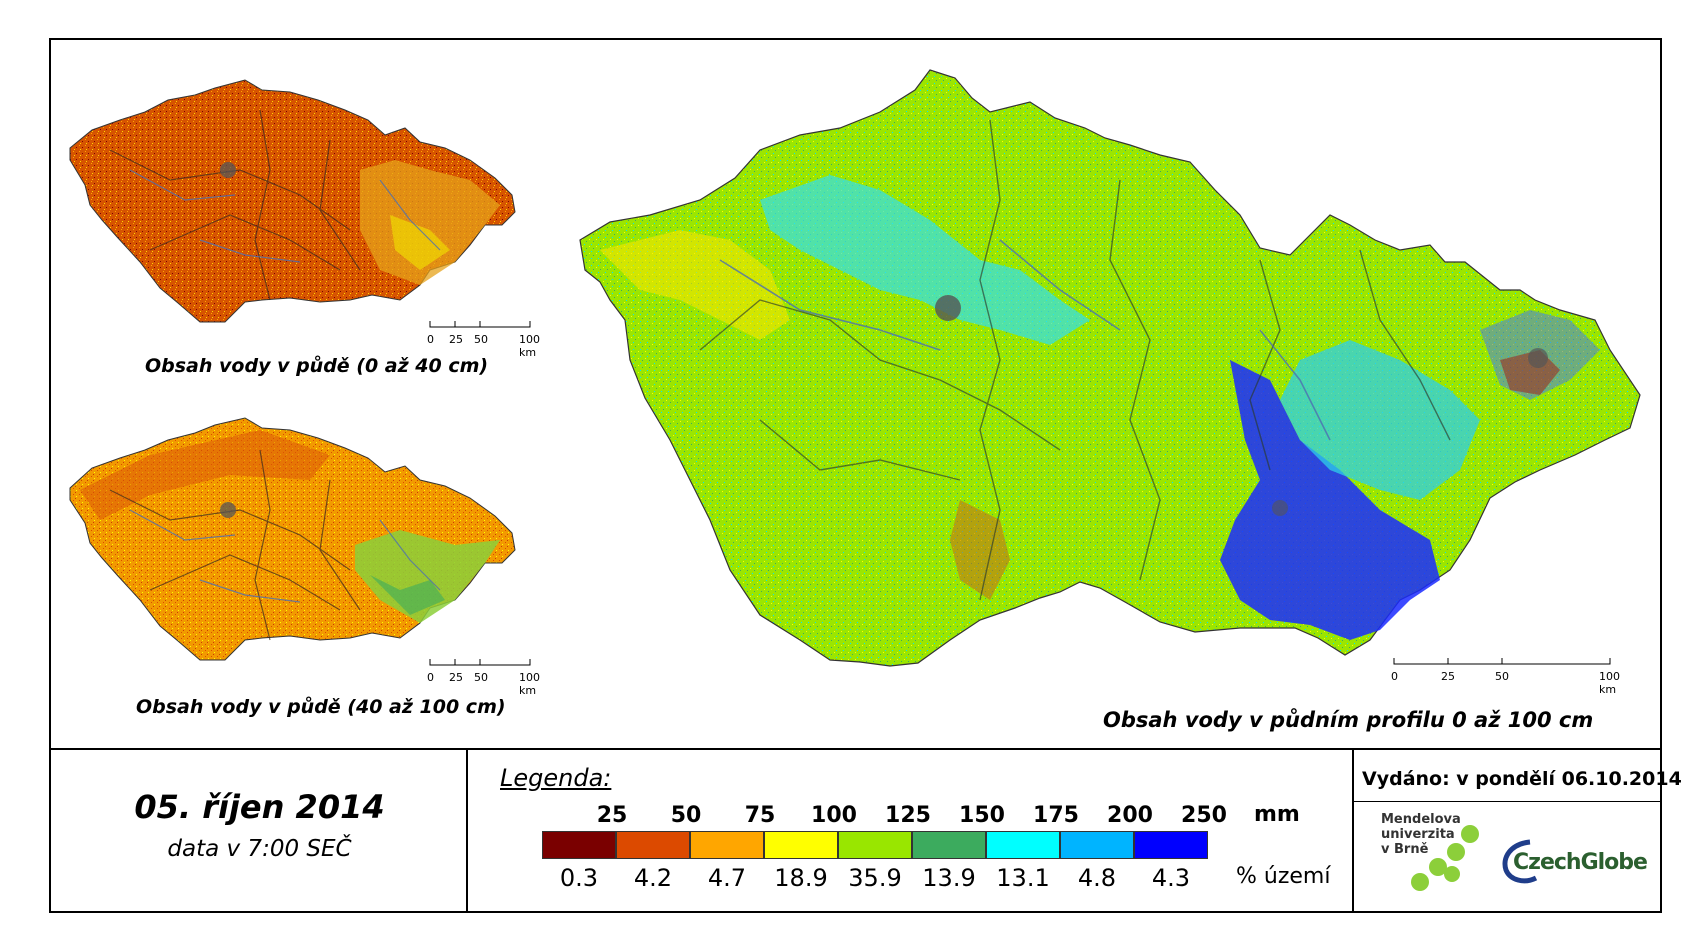 This screenshot has height=950, width=1700. Describe the element at coordinates (1130, 815) in the screenshot. I see `legend-threshold: 200` at that location.